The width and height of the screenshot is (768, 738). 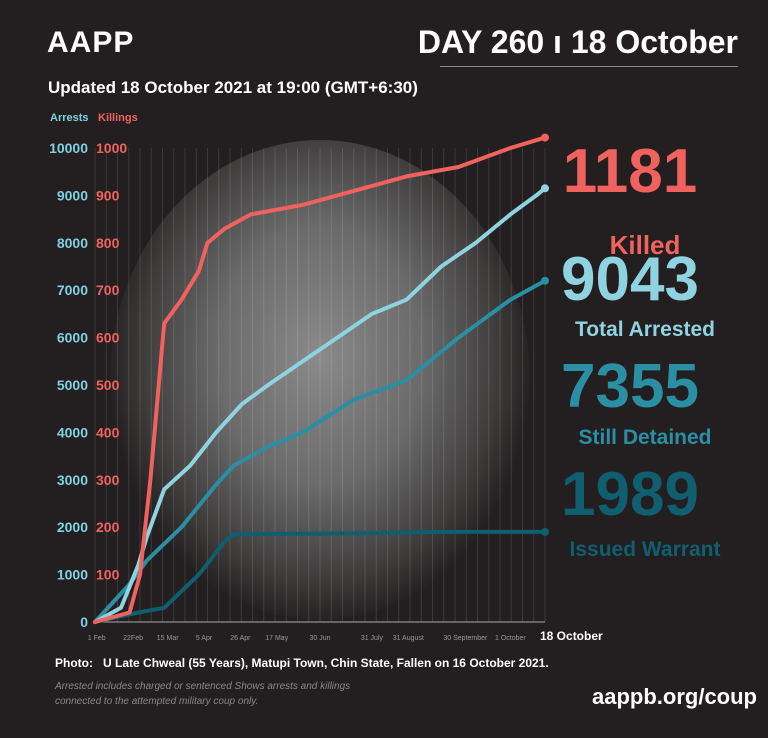 What do you see at coordinates (408, 638) in the screenshot?
I see `x-tick-label: 31 August` at bounding box center [408, 638].